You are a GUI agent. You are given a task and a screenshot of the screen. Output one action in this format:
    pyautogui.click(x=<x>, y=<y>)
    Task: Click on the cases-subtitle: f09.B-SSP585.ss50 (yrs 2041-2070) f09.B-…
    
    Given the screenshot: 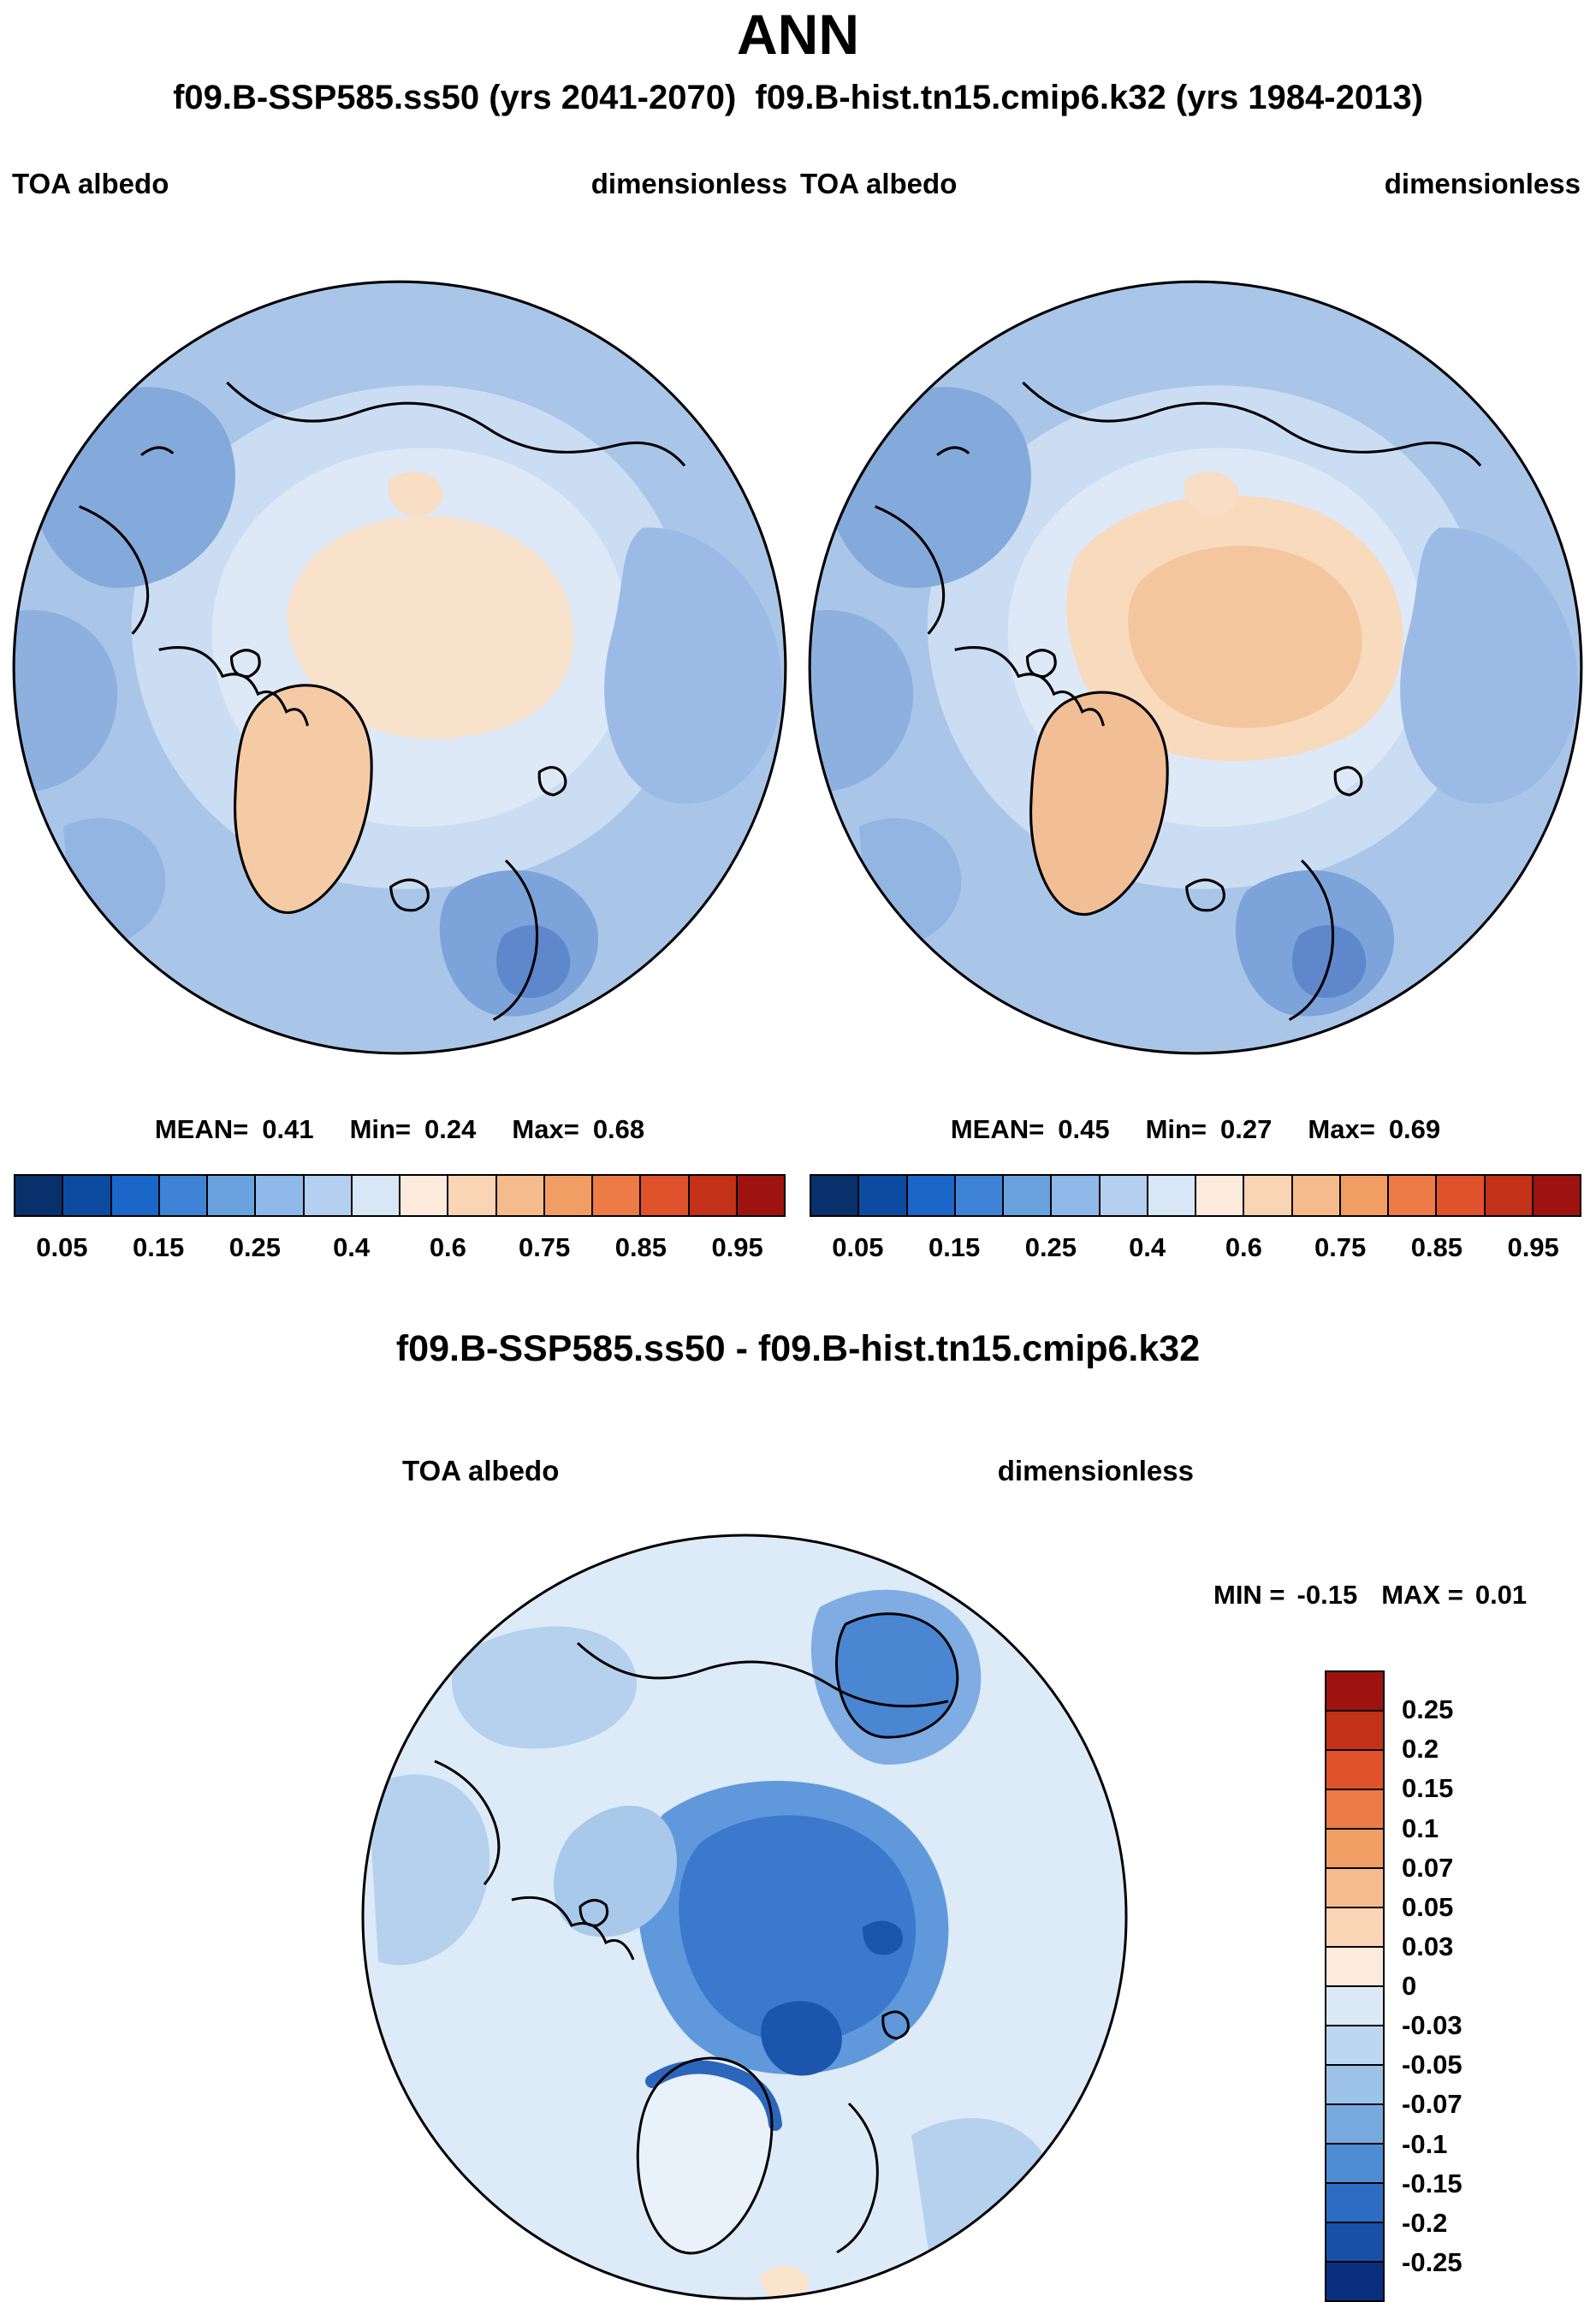 What is the action you would take?
    pyautogui.click(x=798, y=97)
    